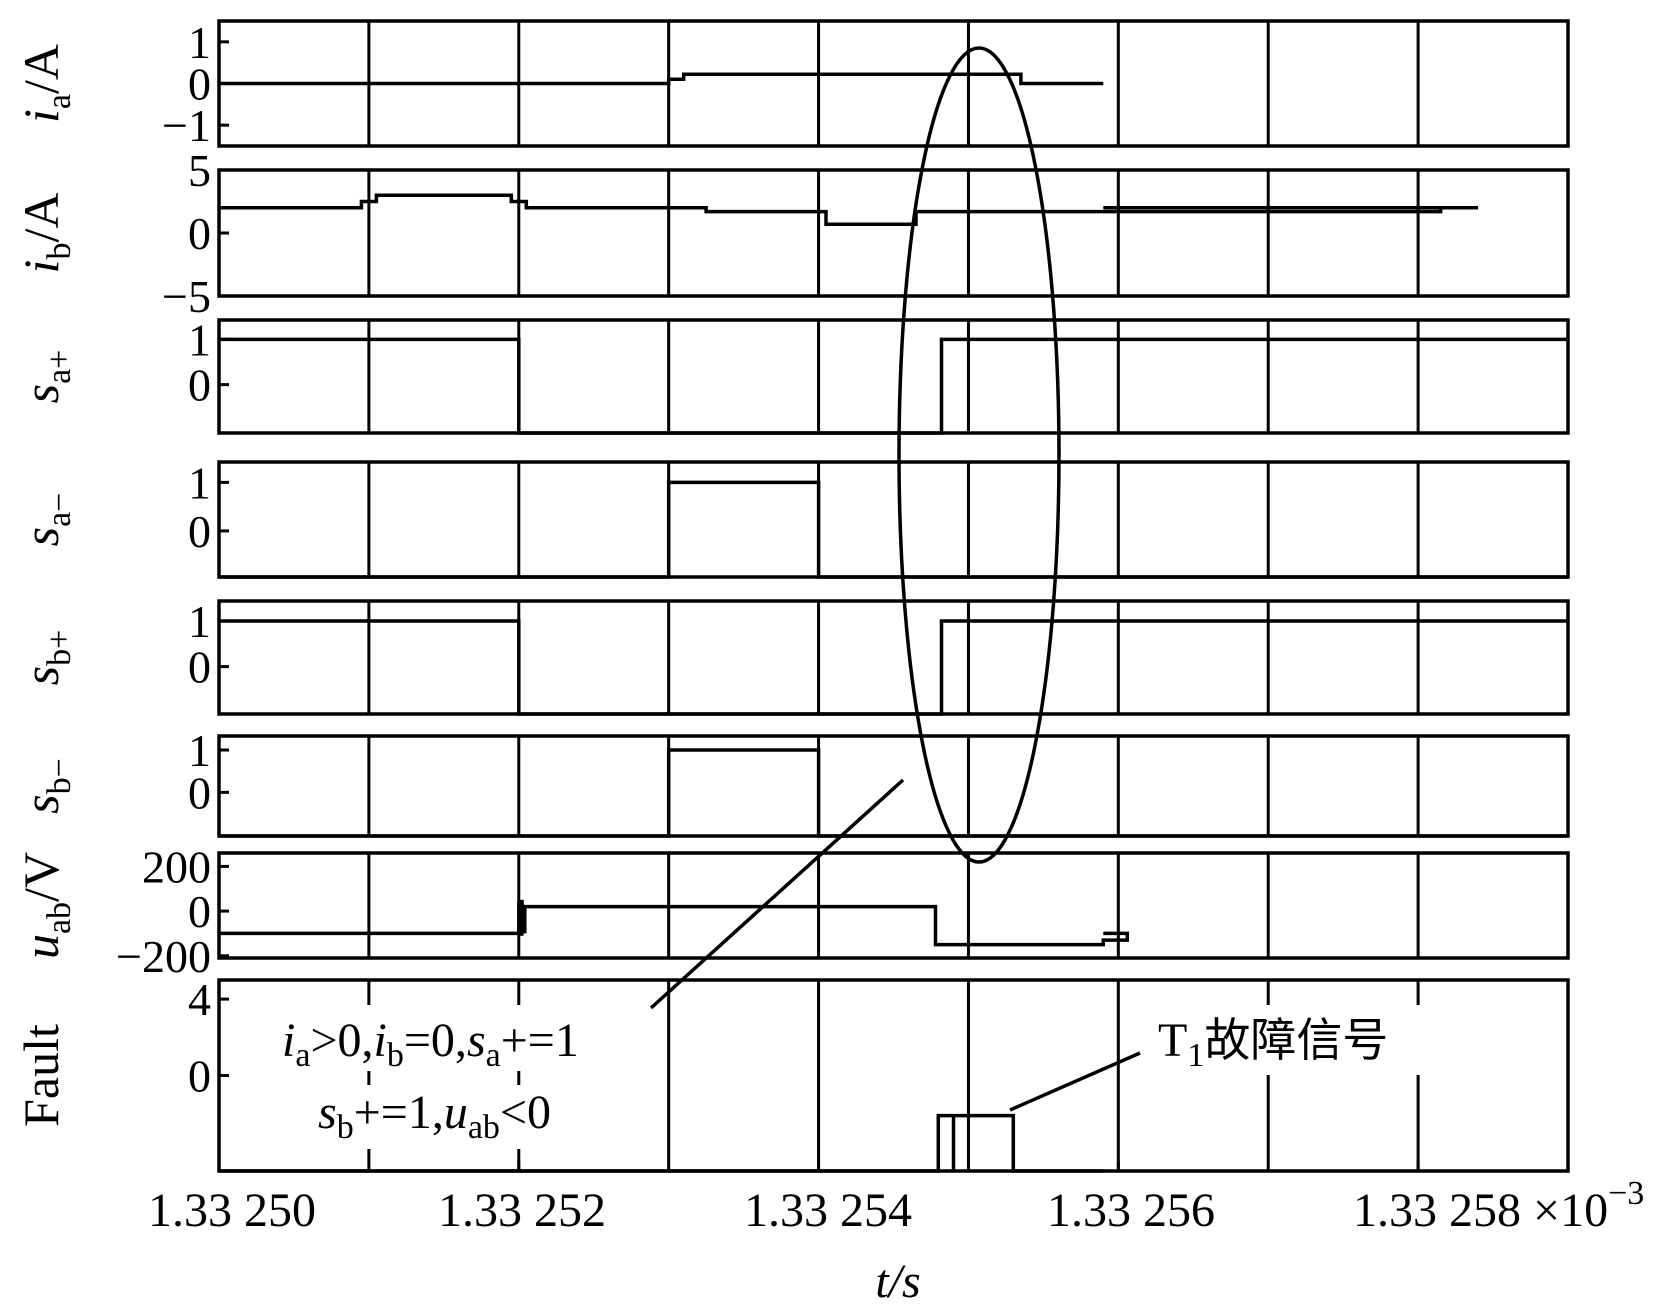 The height and width of the screenshot is (1311, 1679). I want to click on svg-text: ia>0,ib=0,sa+=1, so click(430, 1044).